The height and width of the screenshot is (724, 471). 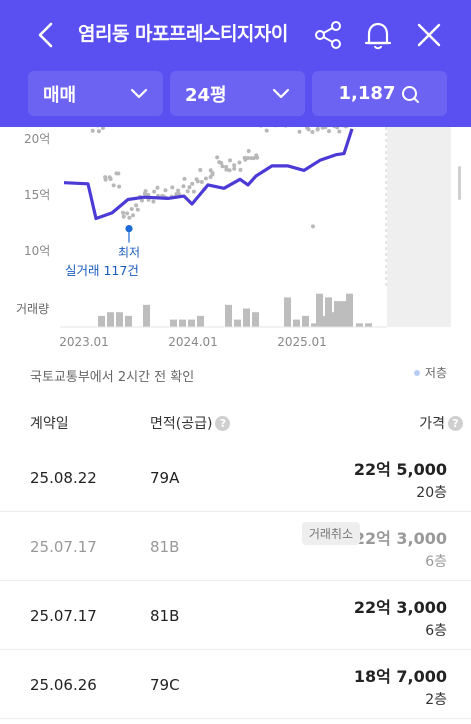 What do you see at coordinates (435, 373) in the screenshot?
I see `legend-label: 저층` at bounding box center [435, 373].